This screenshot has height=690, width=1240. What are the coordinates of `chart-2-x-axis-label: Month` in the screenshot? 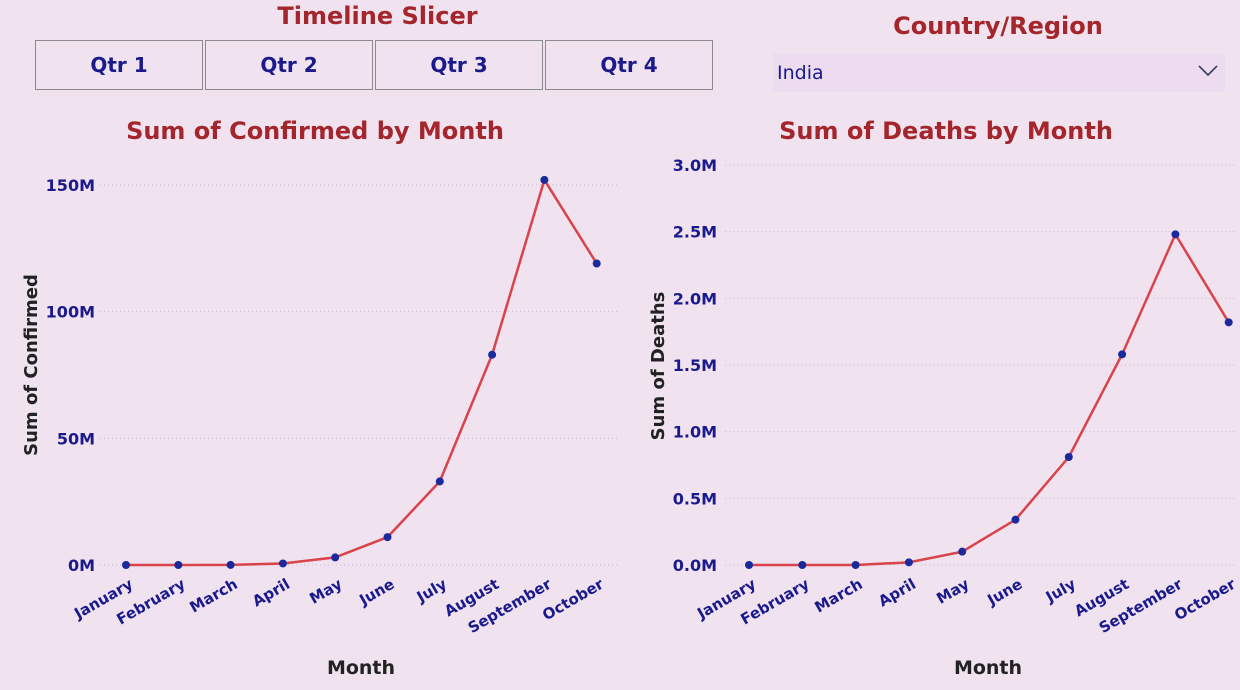 It's located at (988, 668).